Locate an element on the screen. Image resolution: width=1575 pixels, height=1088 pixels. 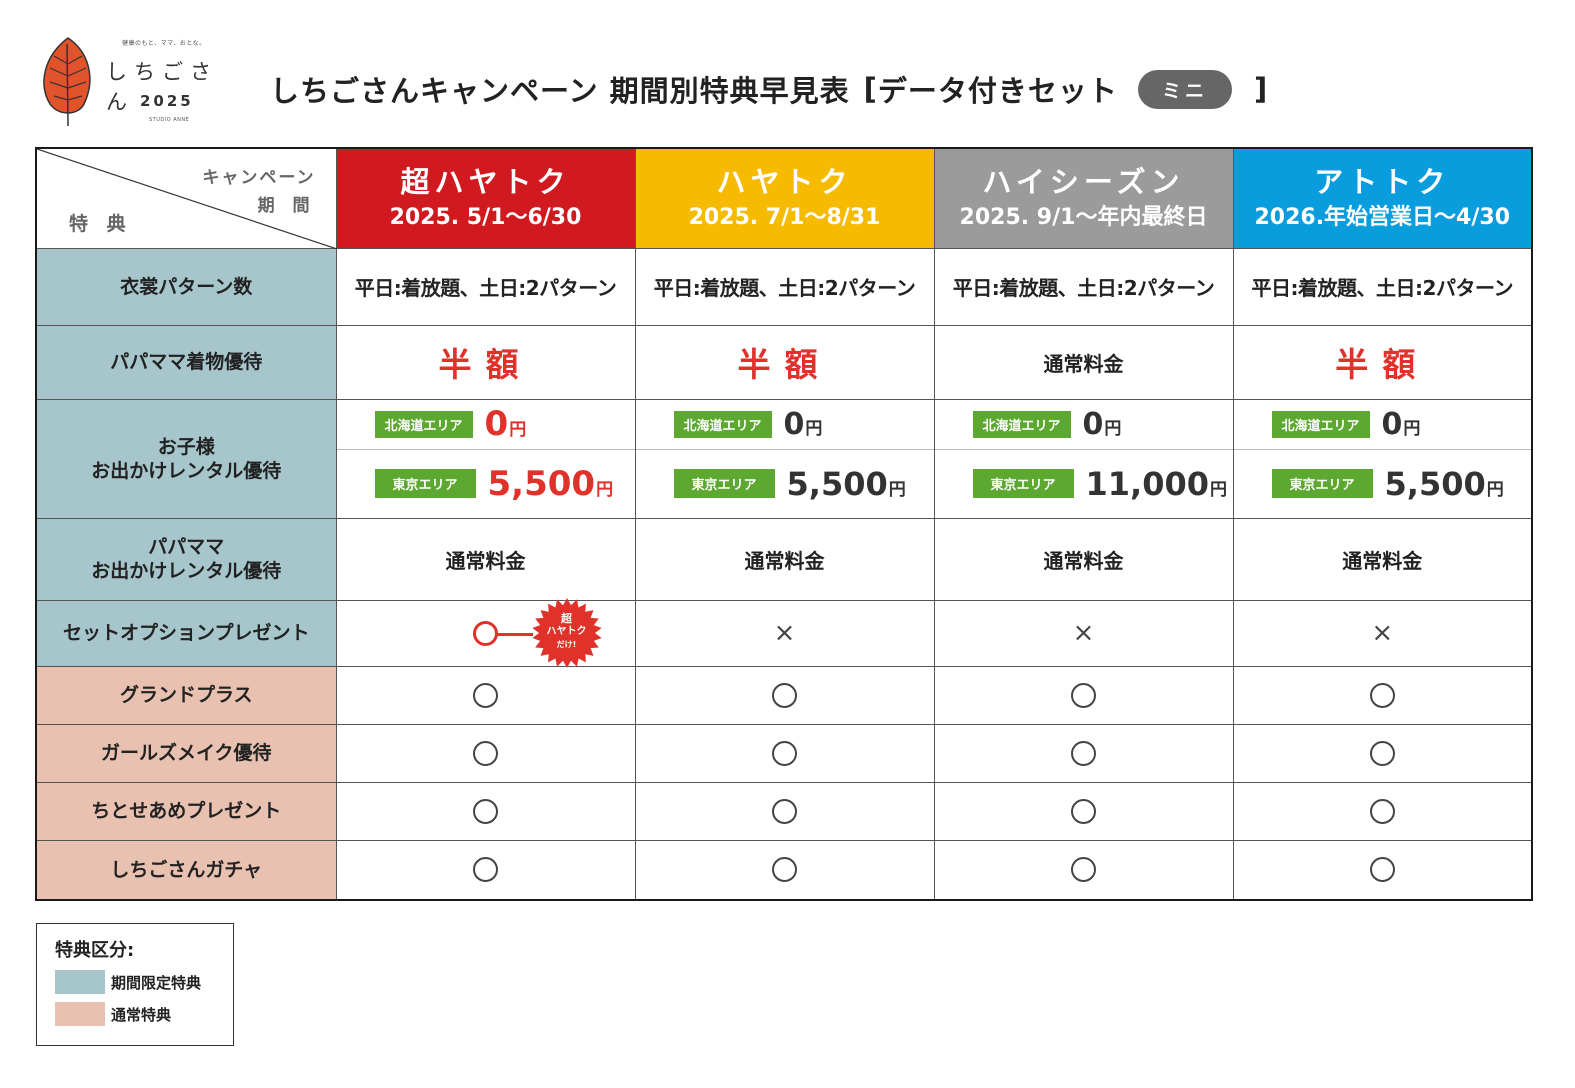
table-row-papamama-kimono: パパママ着物優待 半額 半額 通常料金 半額 is located at coordinates (784, 362).